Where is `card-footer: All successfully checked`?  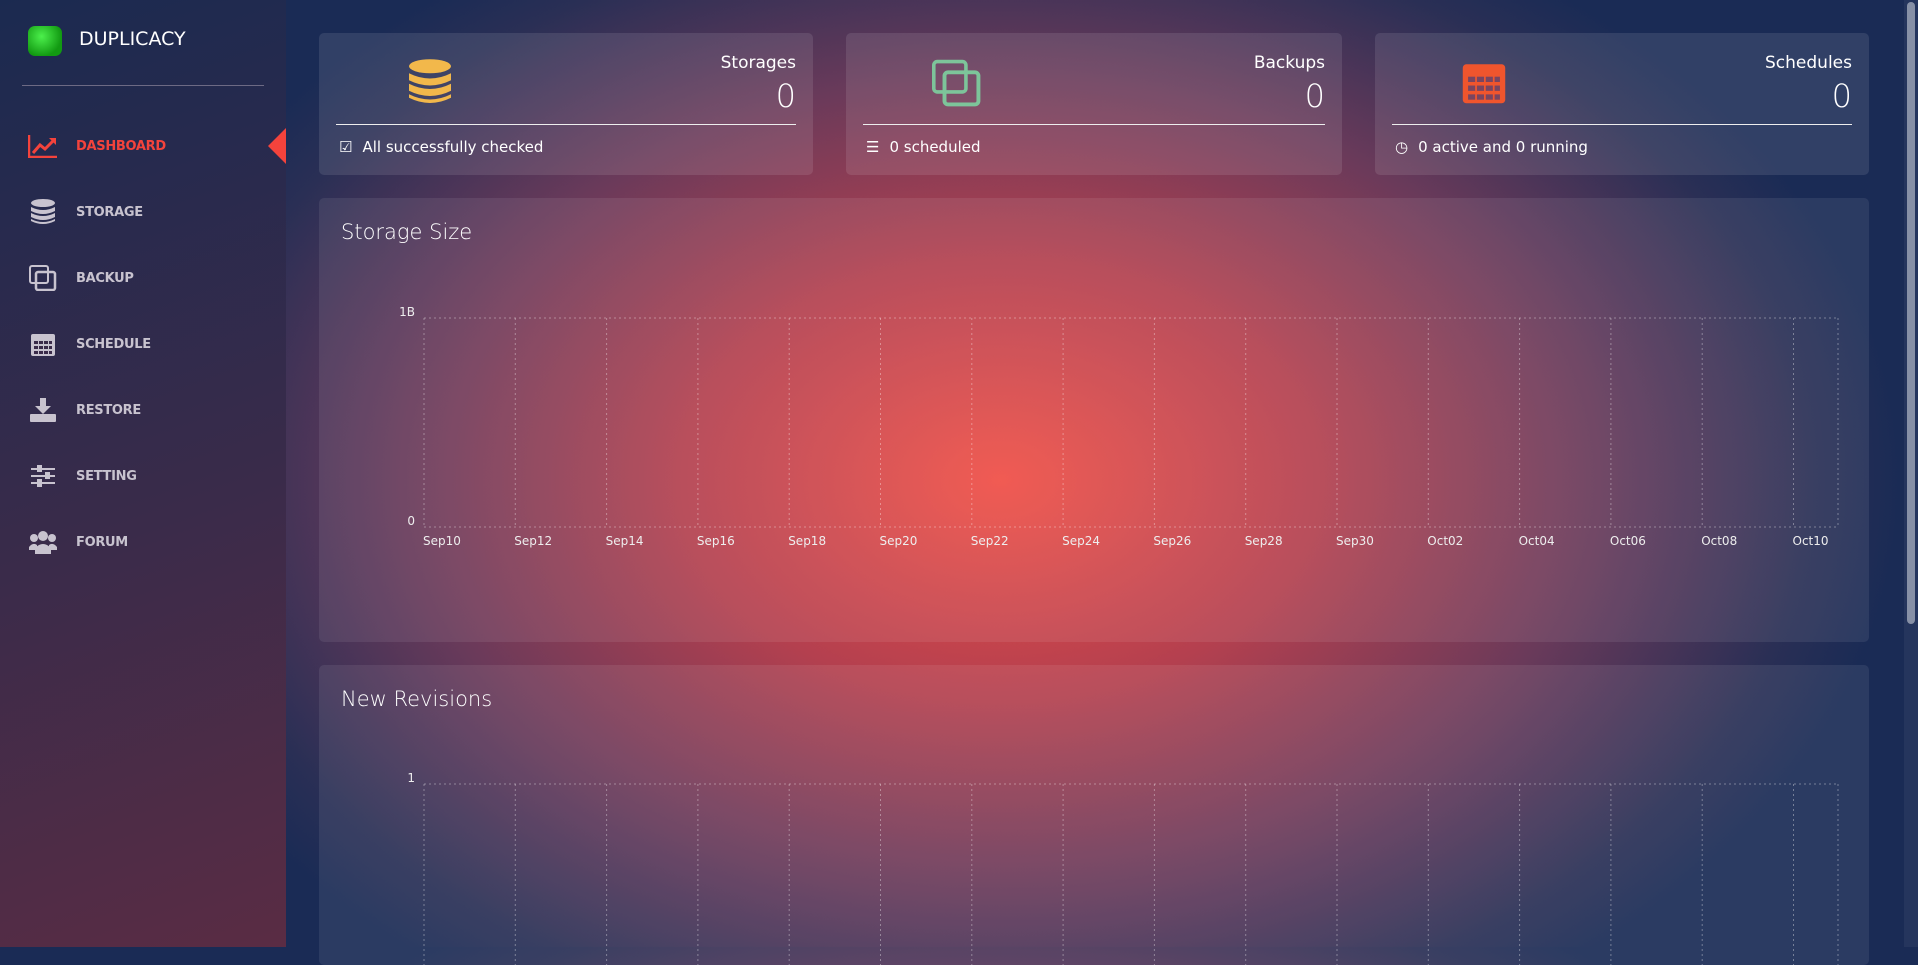
card-footer: All successfully checked is located at coordinates (453, 147).